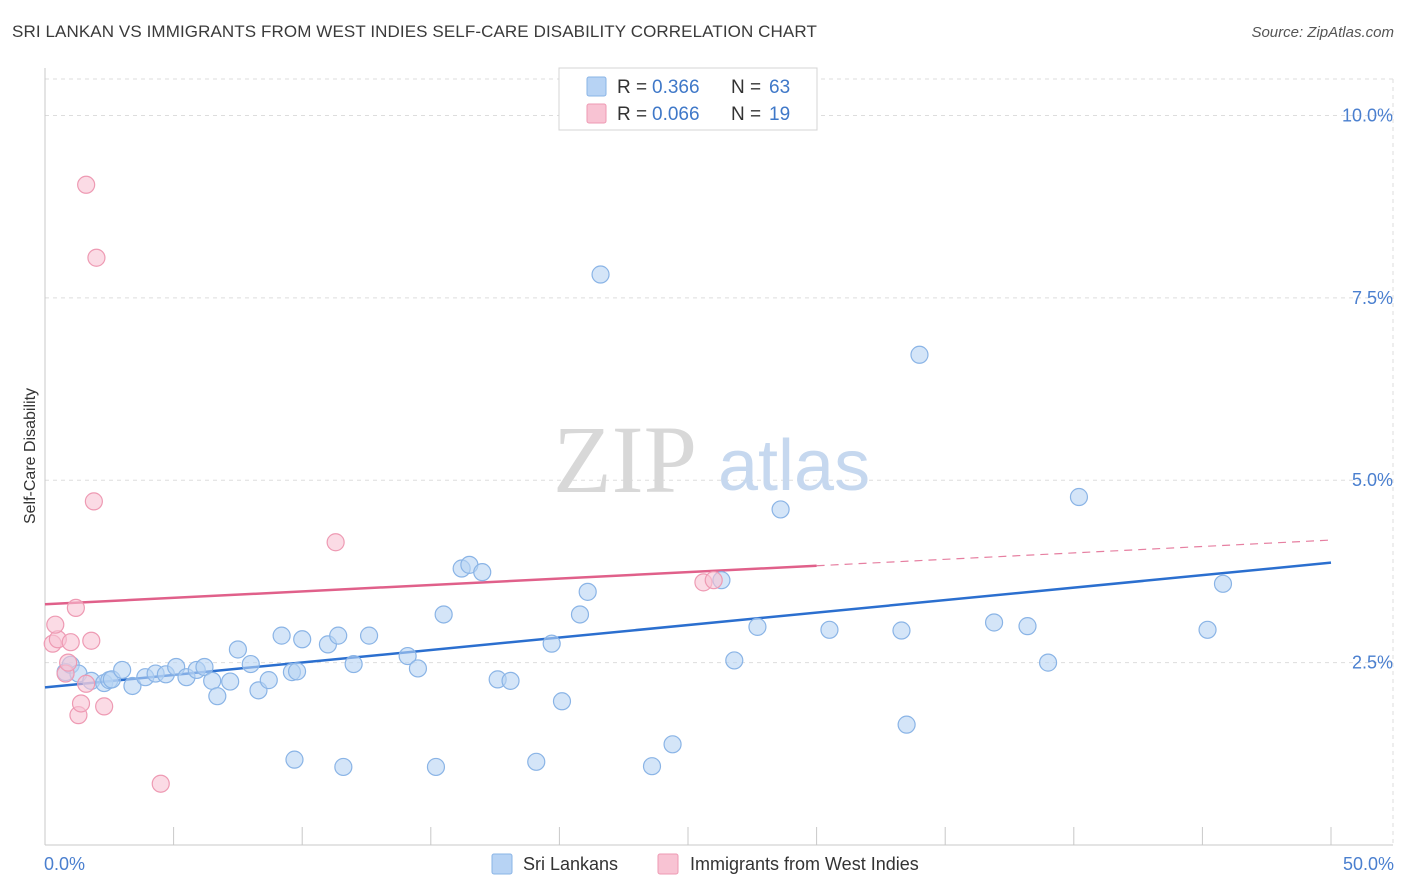  I want to click on legend-r-label-1: R =, so click(632, 87).